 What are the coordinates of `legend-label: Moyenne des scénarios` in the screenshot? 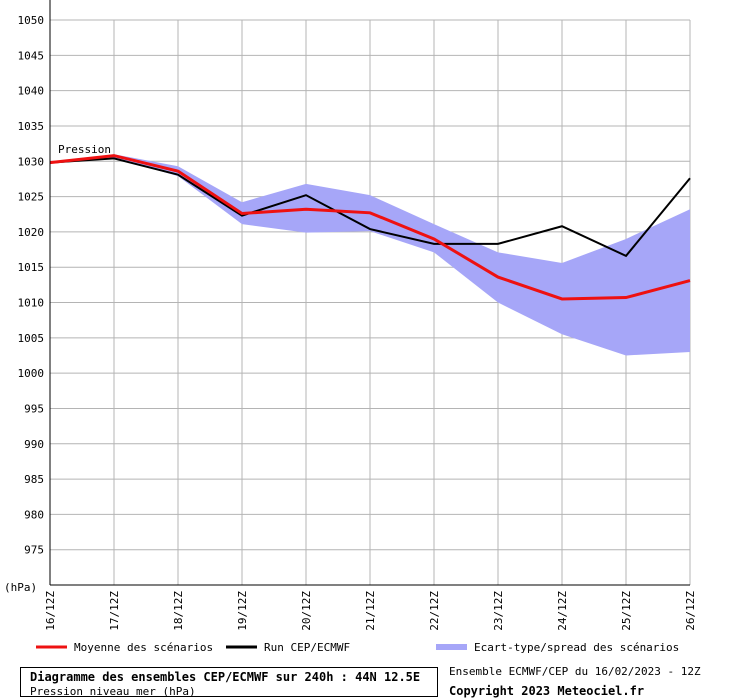 It's located at (143, 647).